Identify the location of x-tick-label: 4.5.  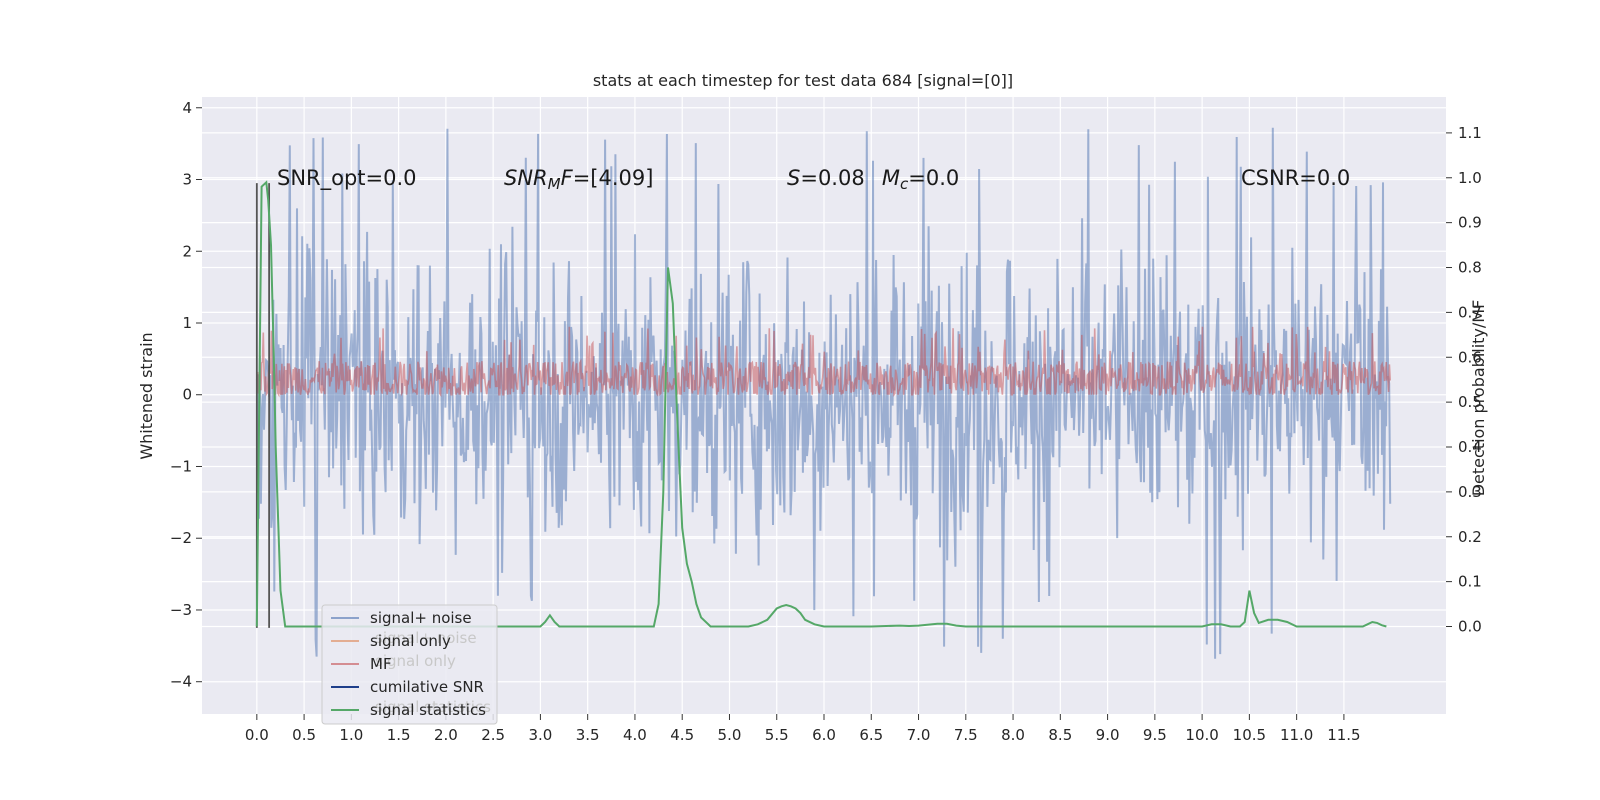
(682, 735).